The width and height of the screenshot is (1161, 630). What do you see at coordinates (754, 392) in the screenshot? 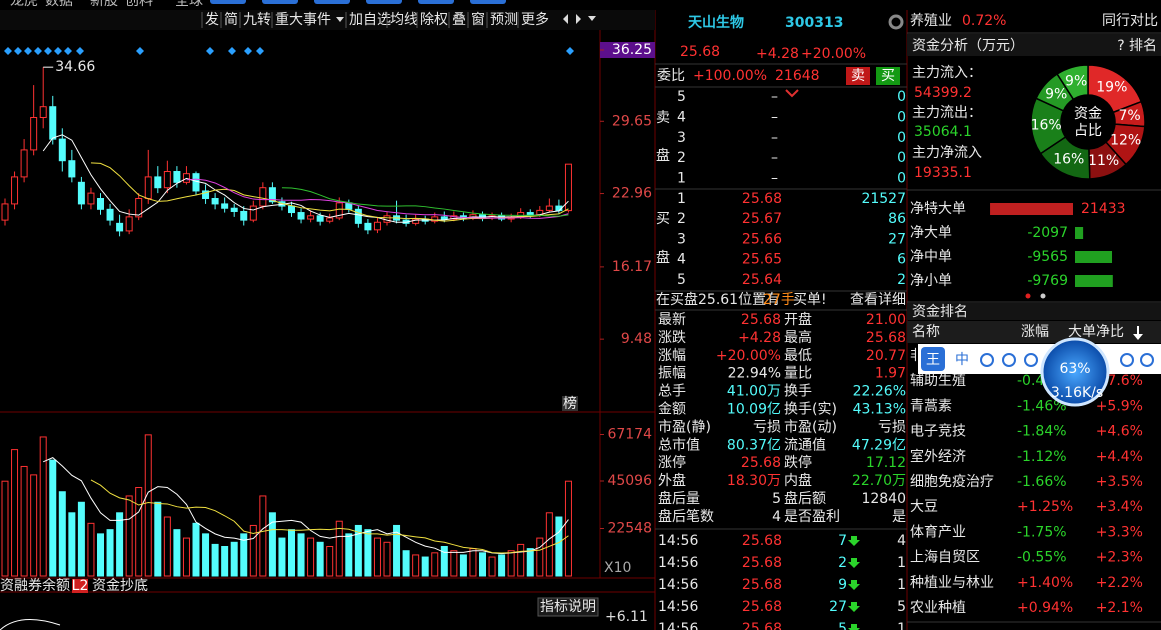
I see `stat-value: 41.00万` at bounding box center [754, 392].